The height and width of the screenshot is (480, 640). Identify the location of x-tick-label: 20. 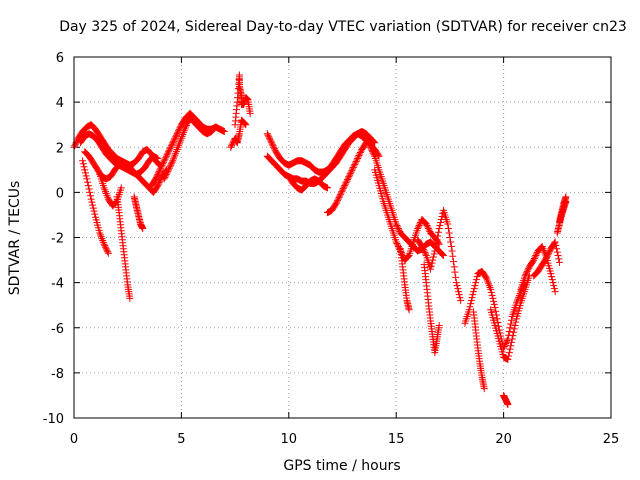
(503, 439).